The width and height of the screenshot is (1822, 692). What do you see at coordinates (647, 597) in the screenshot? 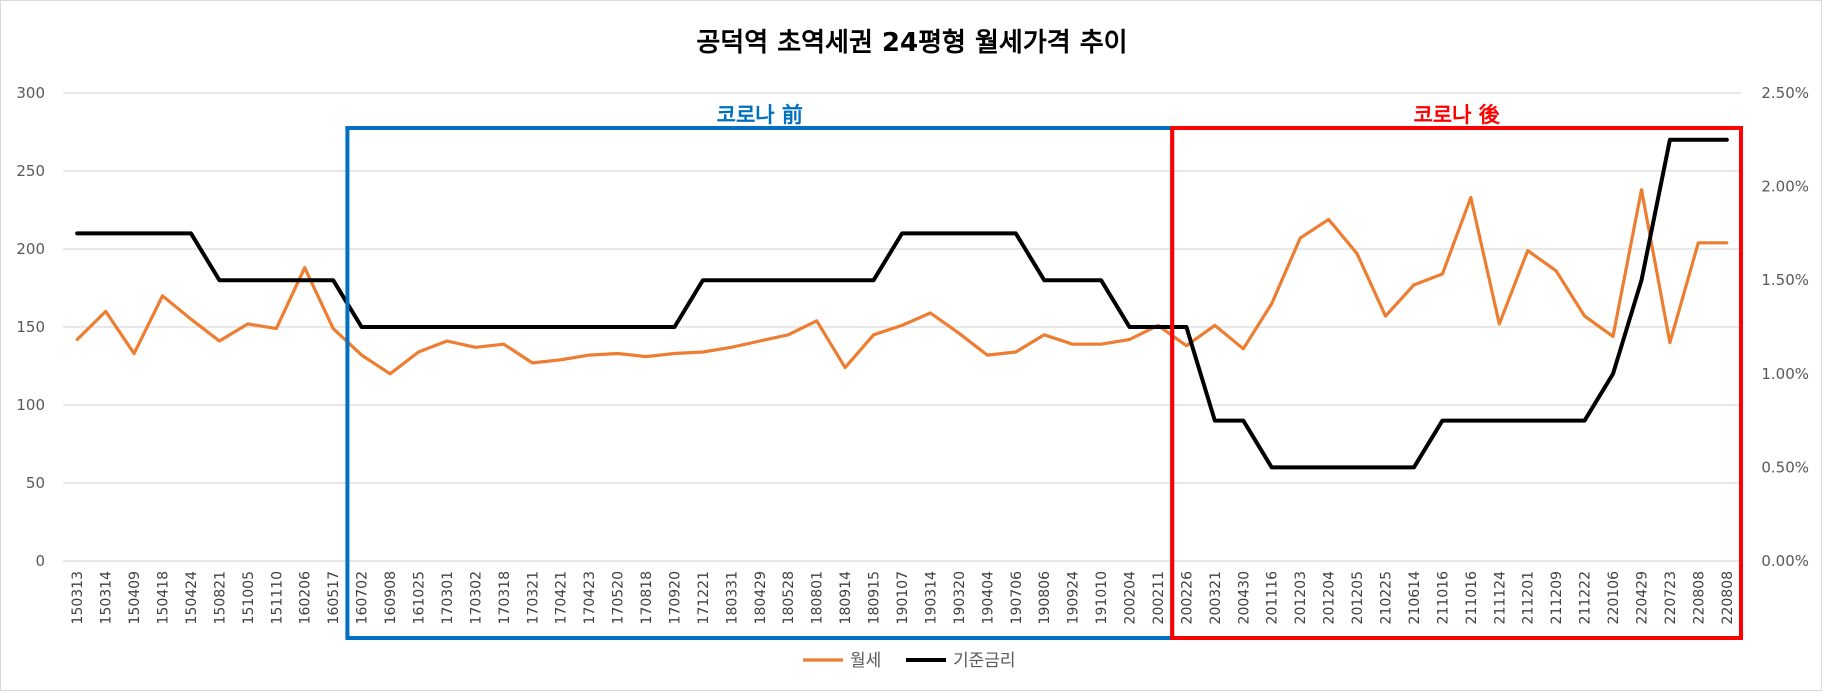
I see `x-tick-label: 170818` at bounding box center [647, 597].